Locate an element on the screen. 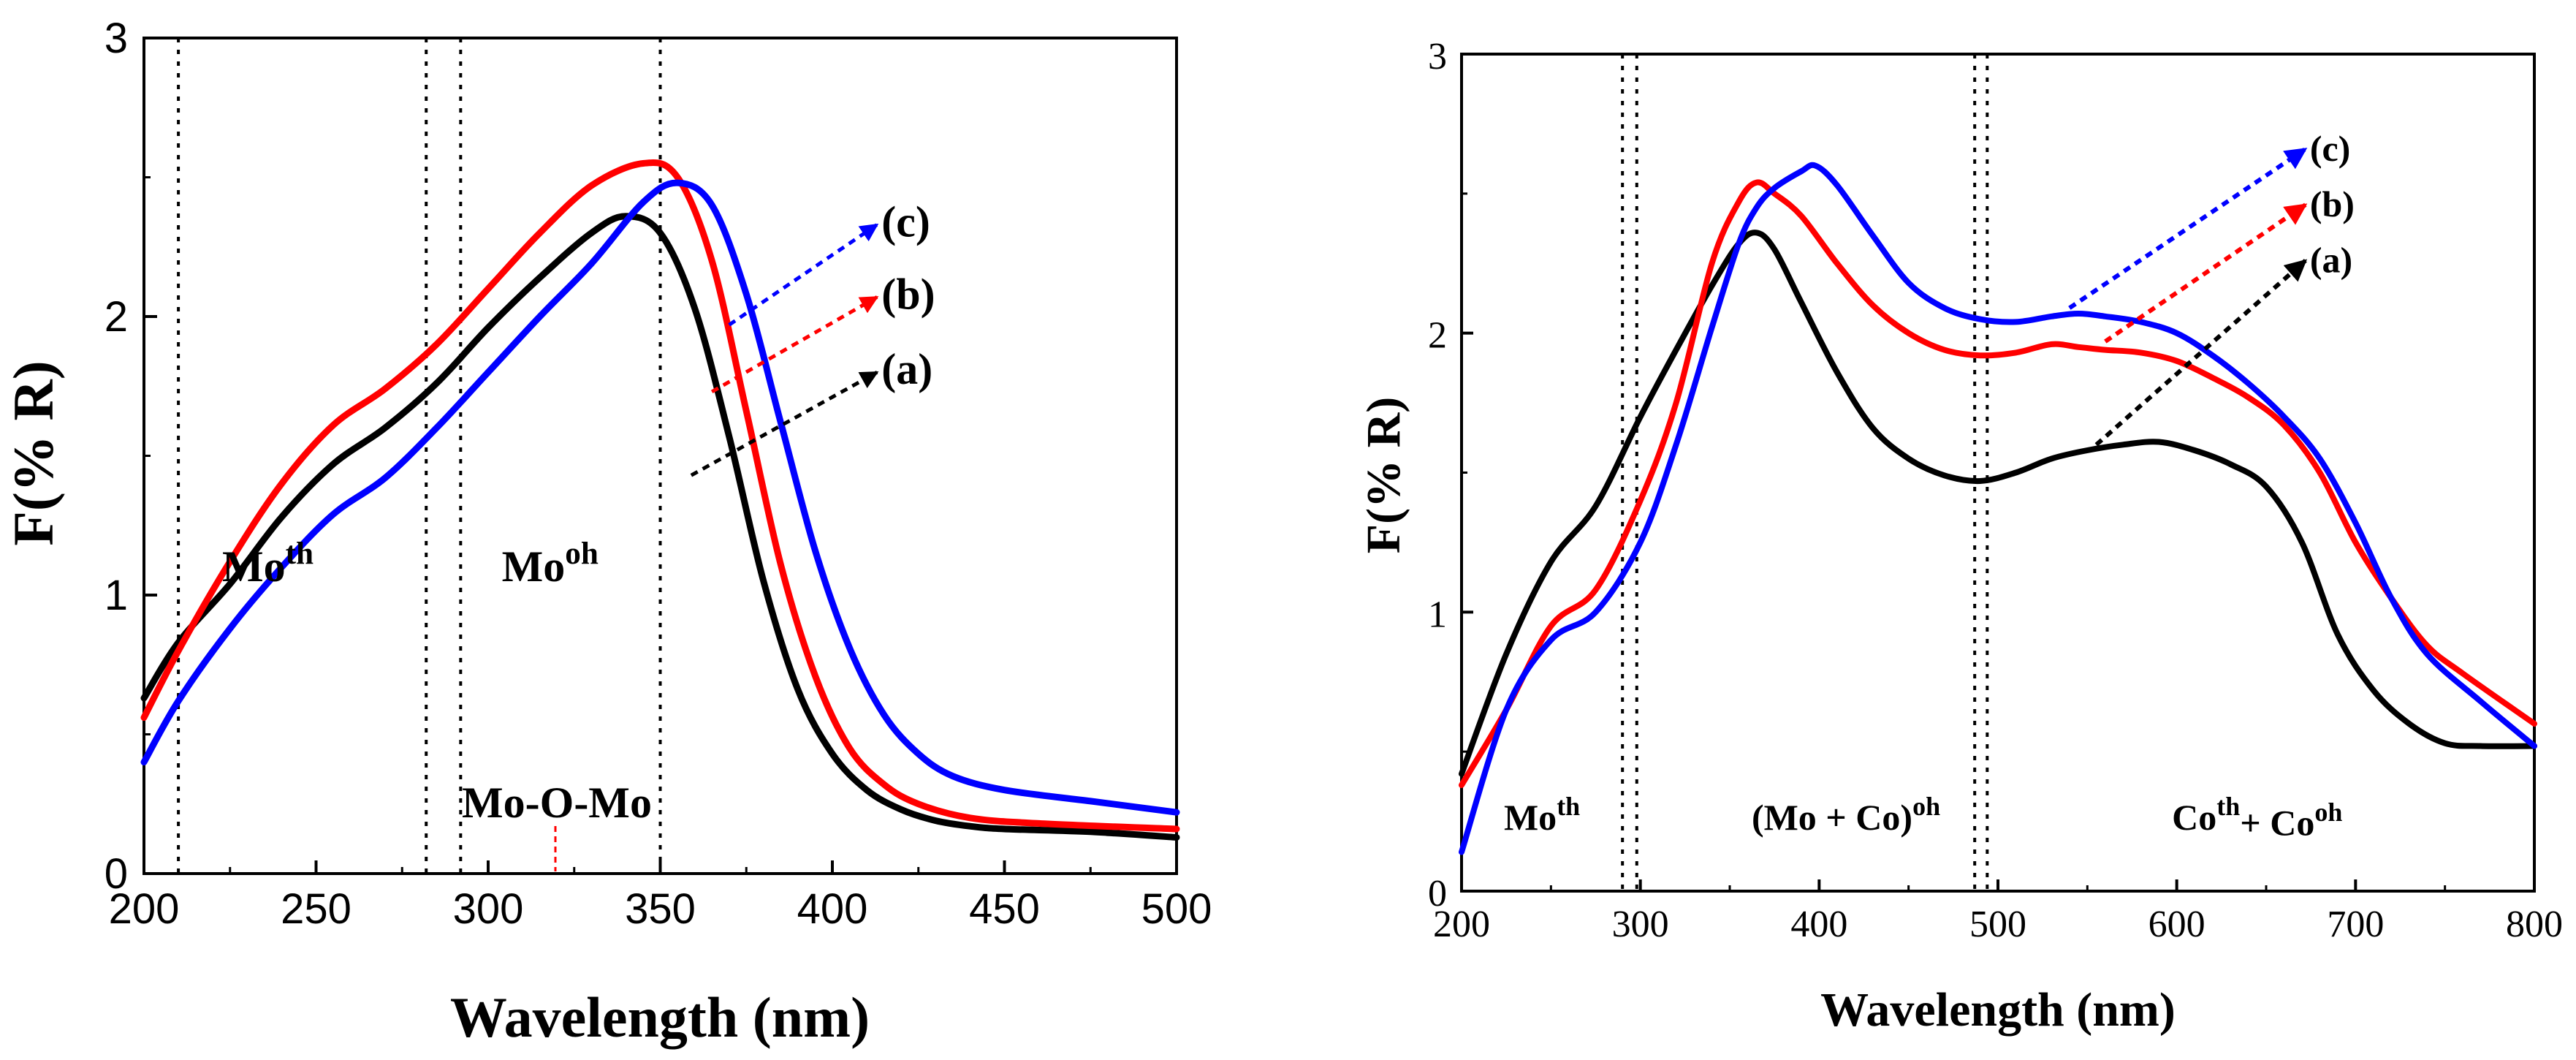 Image resolution: width=2576 pixels, height=1060 pixels. chart-right-y-axis-title: F(% R) is located at coordinates (1383, 475).